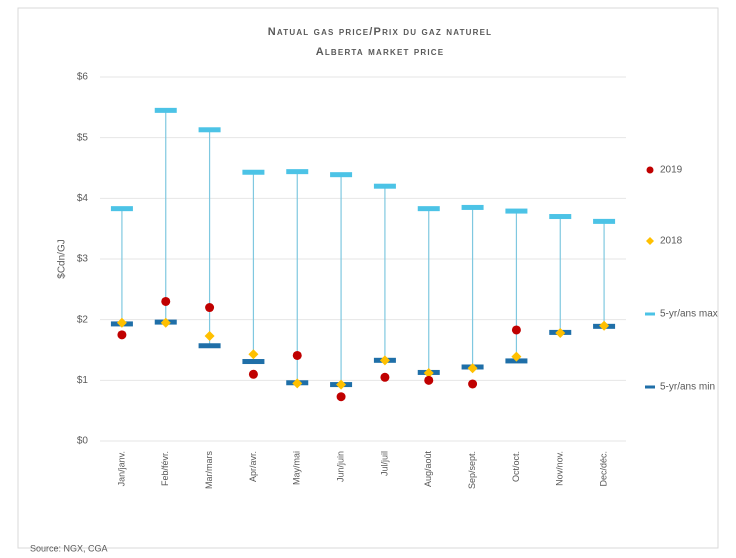 This screenshot has width=736, height=558. Describe the element at coordinates (62, 258) in the screenshot. I see `y-axis-label: $Cdn/GJ` at that location.